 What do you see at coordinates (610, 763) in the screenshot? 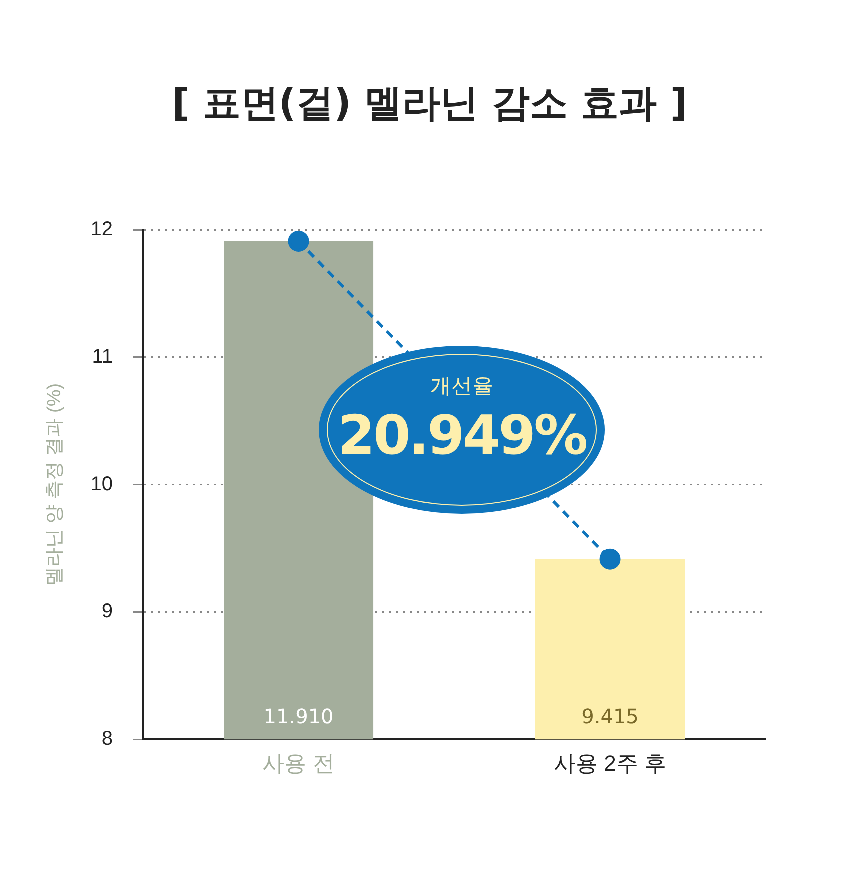
I see `x-tick-label: 사용 2주 후` at bounding box center [610, 763].